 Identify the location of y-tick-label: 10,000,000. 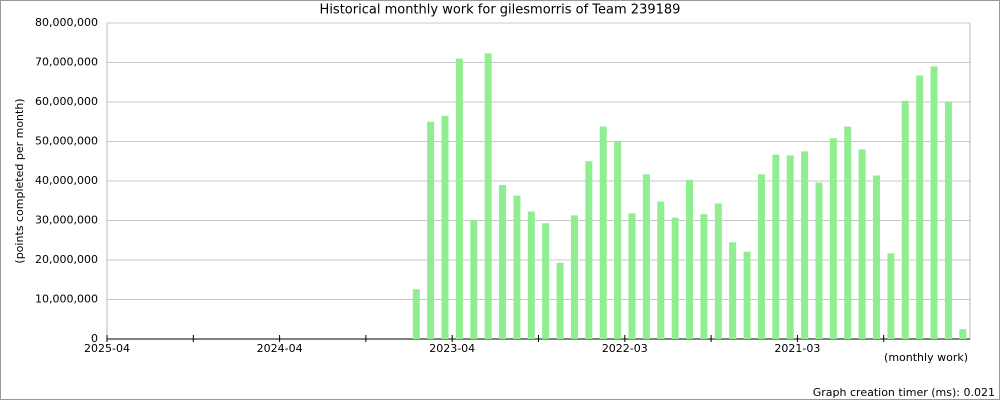
(66, 299).